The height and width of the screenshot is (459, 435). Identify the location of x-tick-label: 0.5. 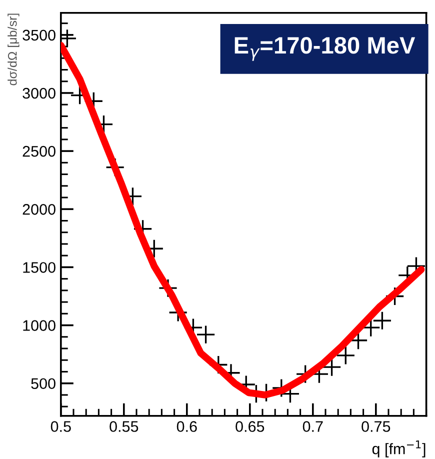
(60, 426).